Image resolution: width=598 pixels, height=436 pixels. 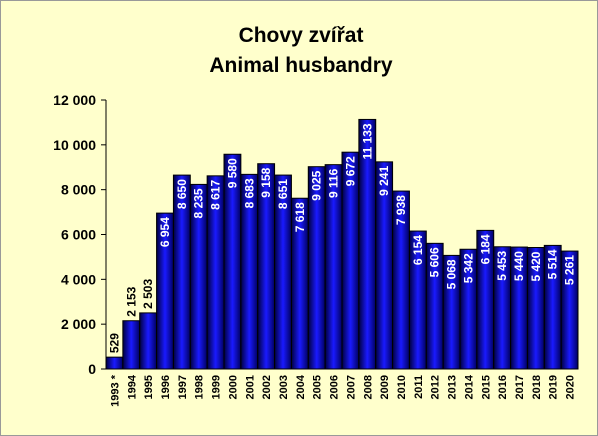 What do you see at coordinates (132, 386) in the screenshot?
I see `x-tick-label: 1994` at bounding box center [132, 386].